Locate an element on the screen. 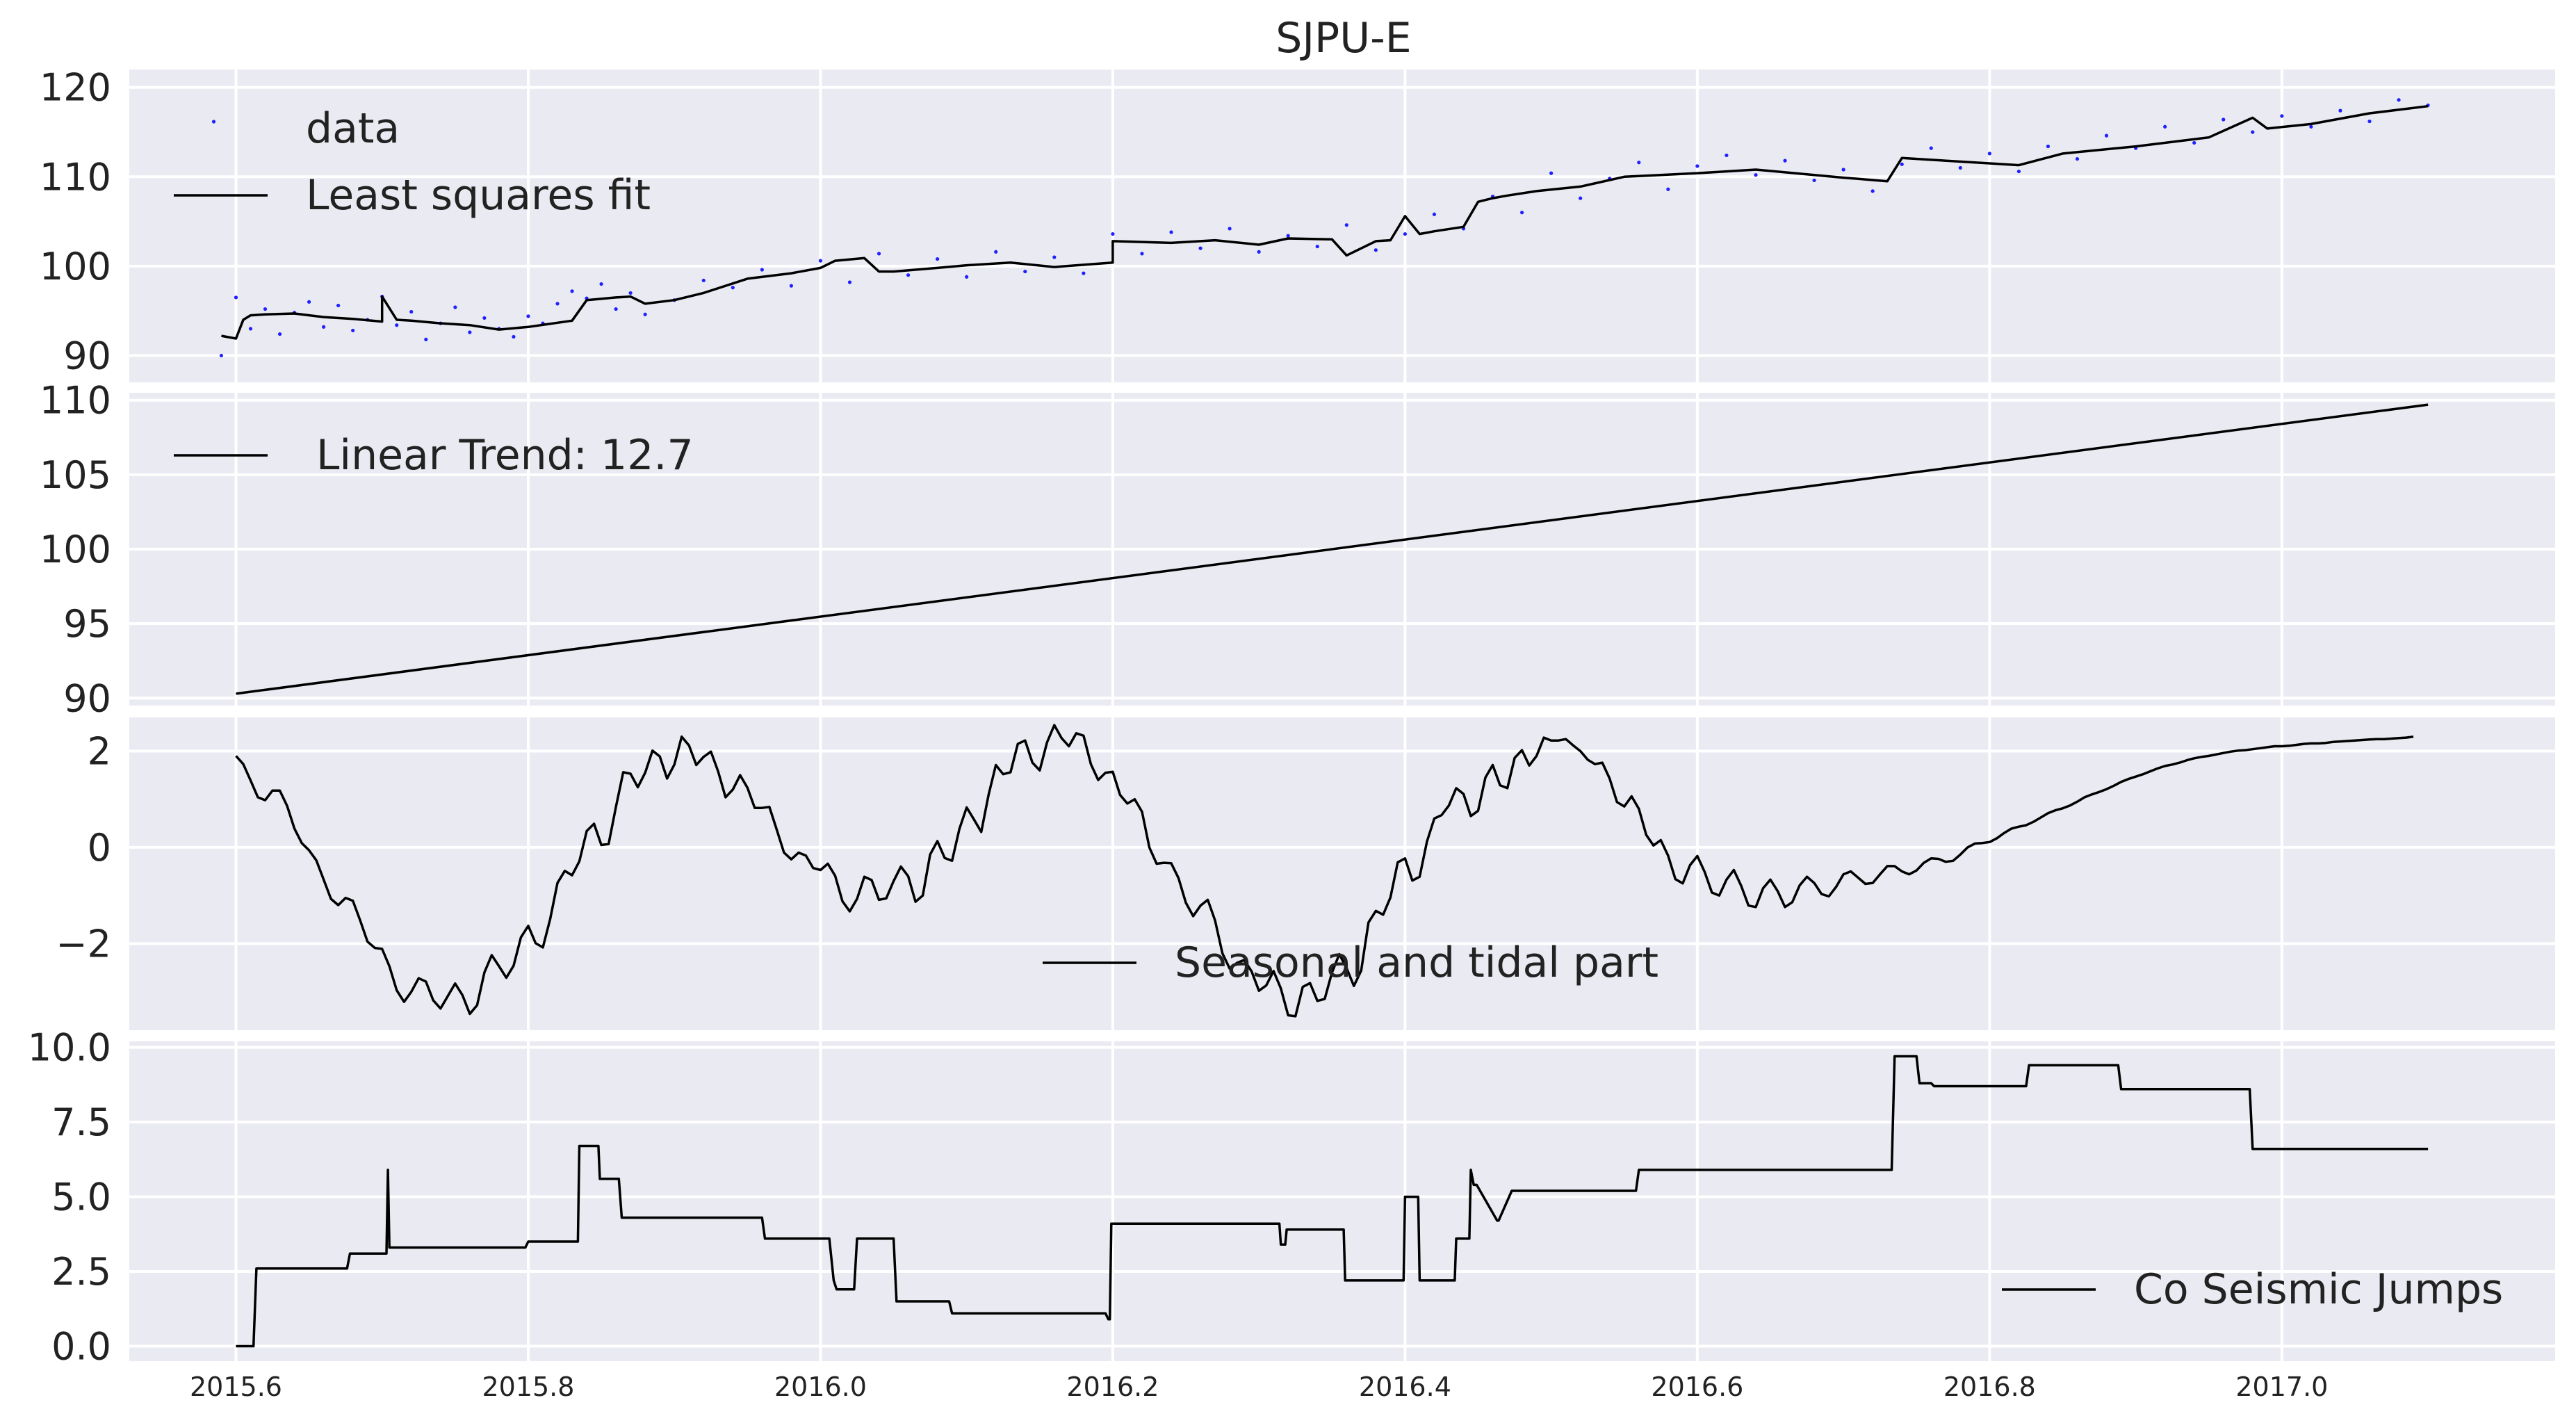 This screenshot has width=2576, height=1423. legend-label: Seasonal and tidal part is located at coordinates (1416, 962).